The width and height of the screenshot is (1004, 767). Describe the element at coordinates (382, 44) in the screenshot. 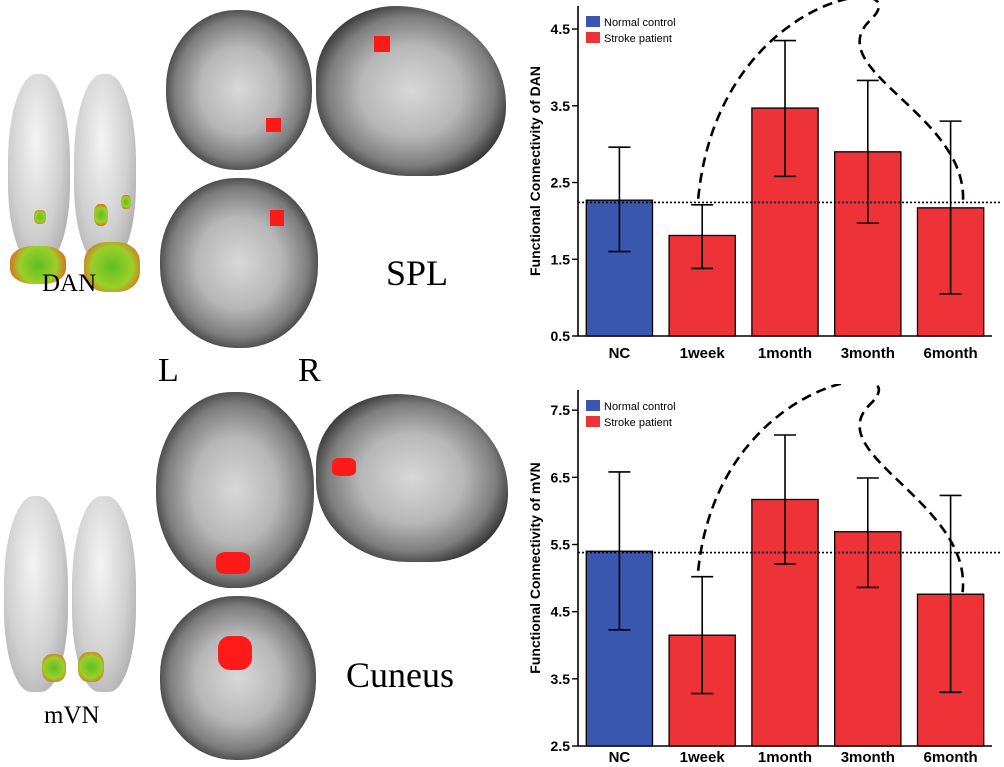

I see `spl-activation-sagittal` at that location.